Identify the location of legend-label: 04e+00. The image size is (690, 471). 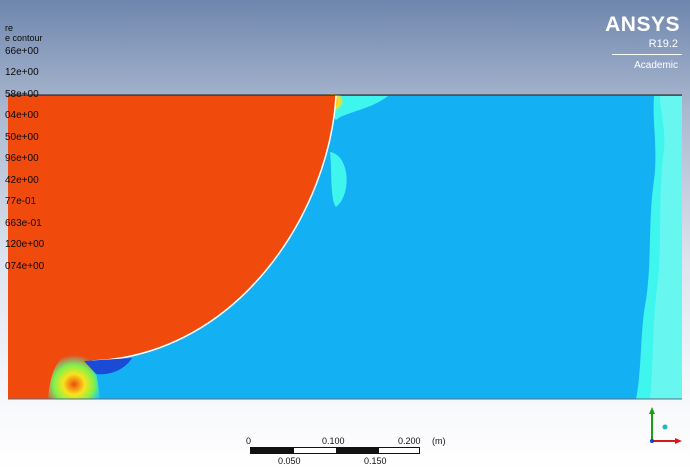
(22, 115).